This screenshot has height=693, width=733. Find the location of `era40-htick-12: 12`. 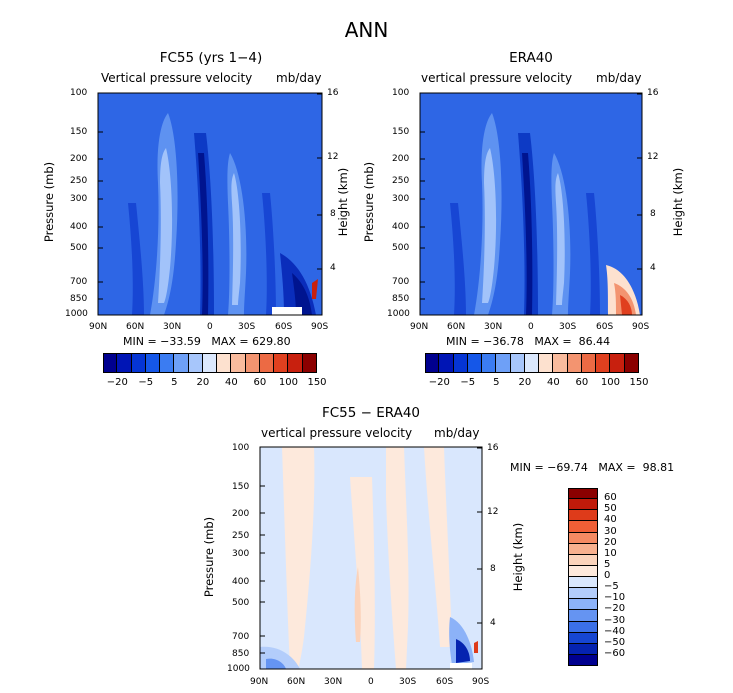

era40-htick-12: 12 is located at coordinates (653, 157).